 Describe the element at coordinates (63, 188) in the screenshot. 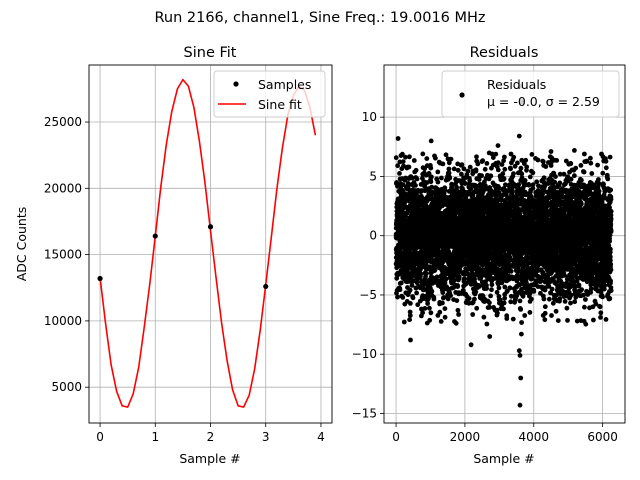

I see `sine-fit-y-tick-label: 20000` at that location.